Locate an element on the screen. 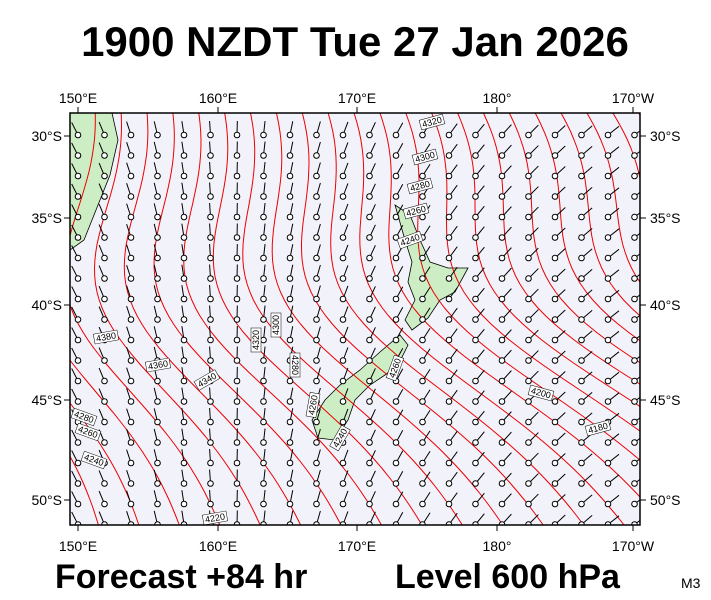  contour-label: 4380 is located at coordinates (106, 337).